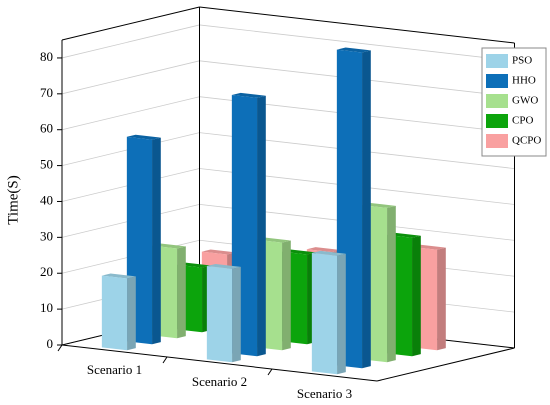  I want to click on legend-label: PSO, so click(522, 61).